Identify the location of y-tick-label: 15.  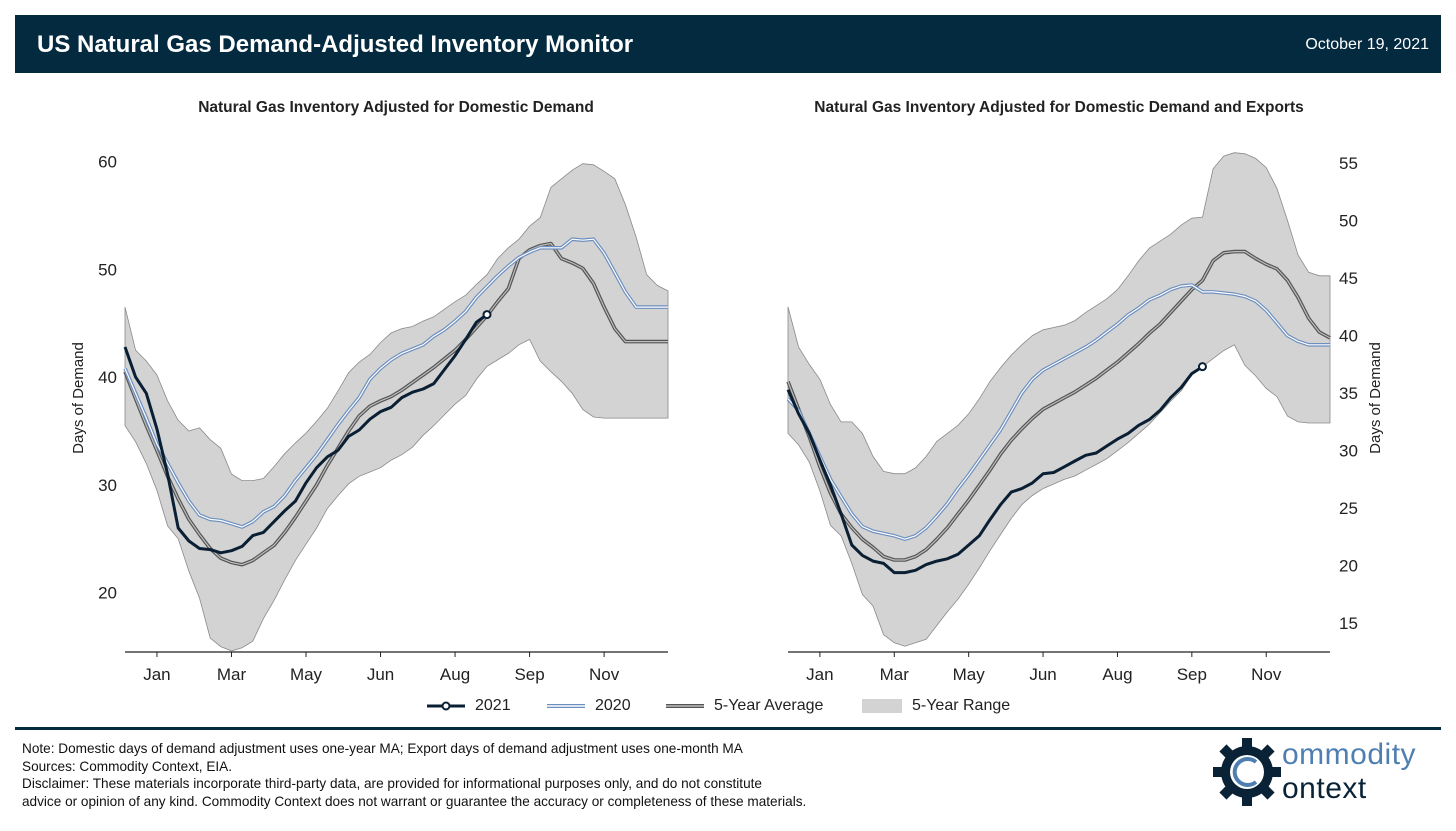
(1348, 623).